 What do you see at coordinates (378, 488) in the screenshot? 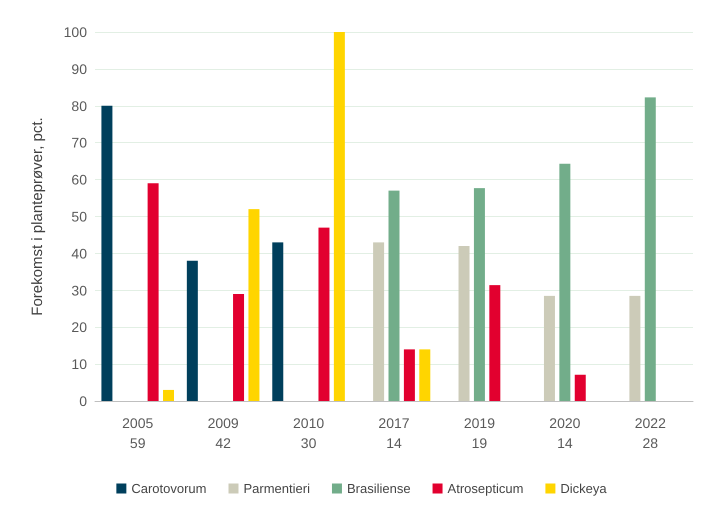
I see `legend-label: Brasiliense` at bounding box center [378, 488].